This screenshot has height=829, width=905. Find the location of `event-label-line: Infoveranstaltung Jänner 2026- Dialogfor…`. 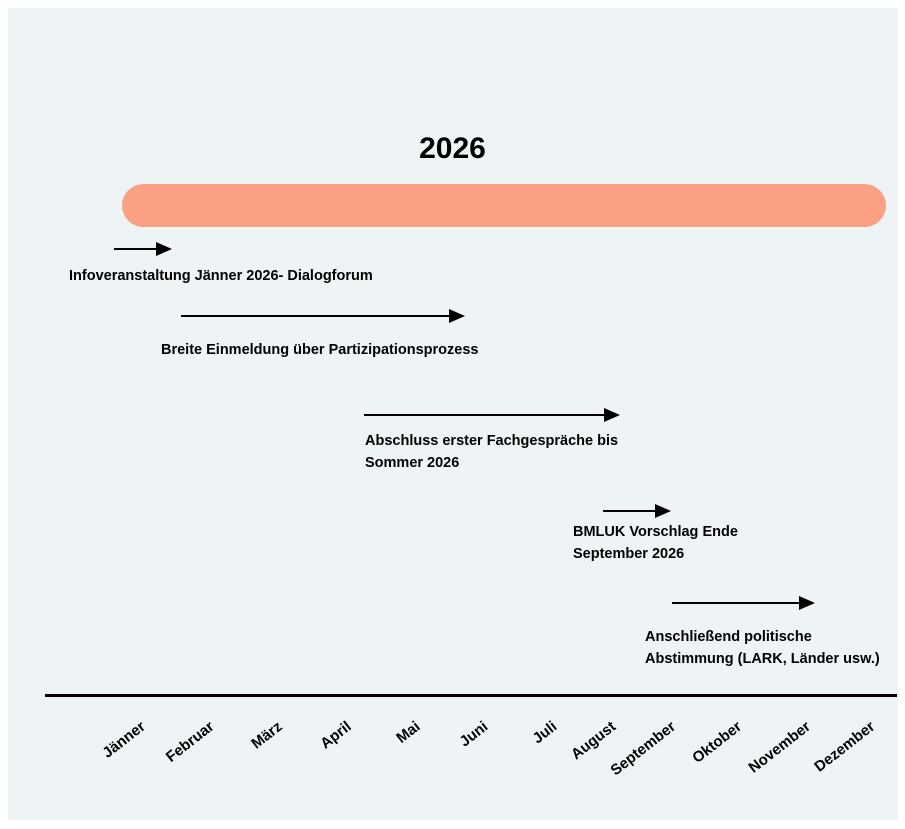

event-label-line: Infoveranstaltung Jänner 2026- Dialogfor… is located at coordinates (221, 276).